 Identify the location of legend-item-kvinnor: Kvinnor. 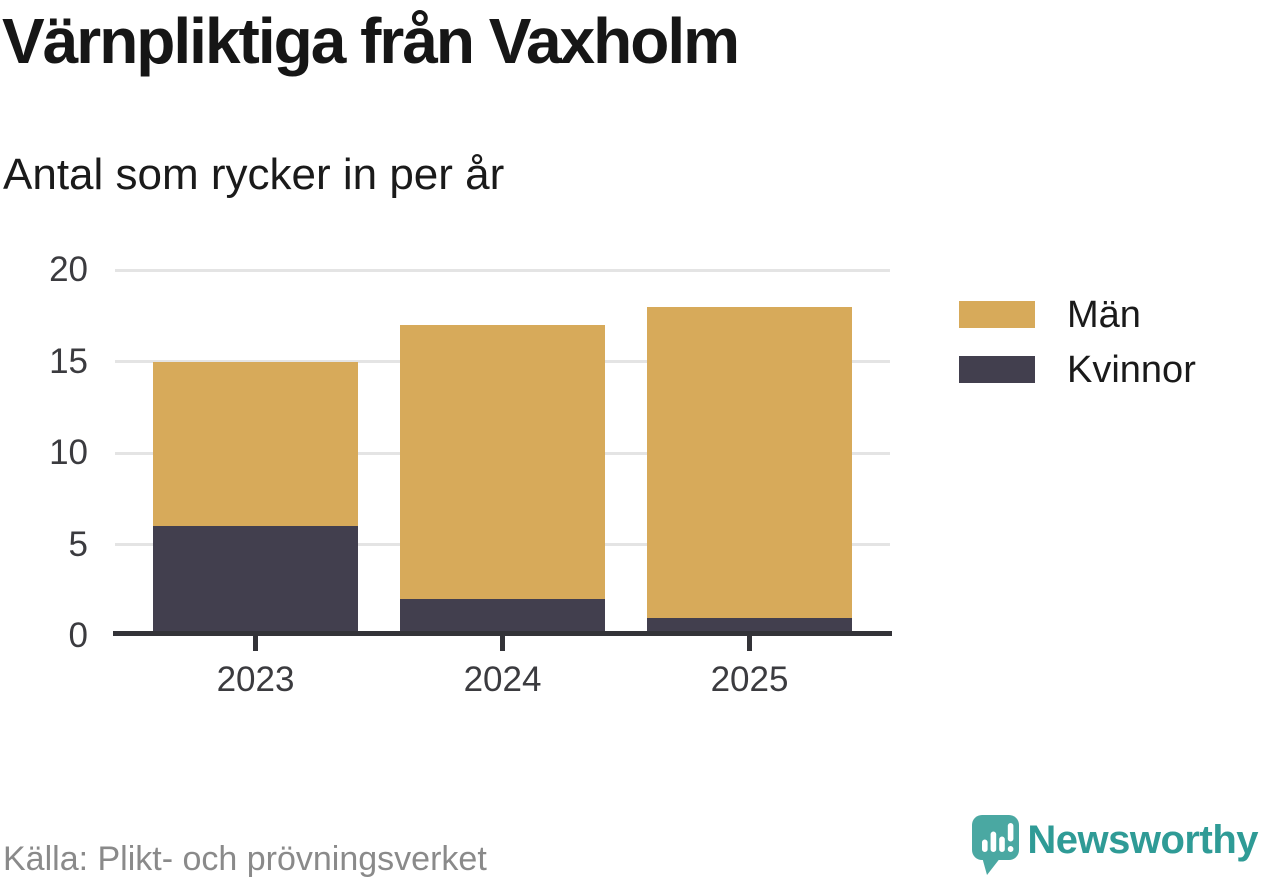
(1077, 370).